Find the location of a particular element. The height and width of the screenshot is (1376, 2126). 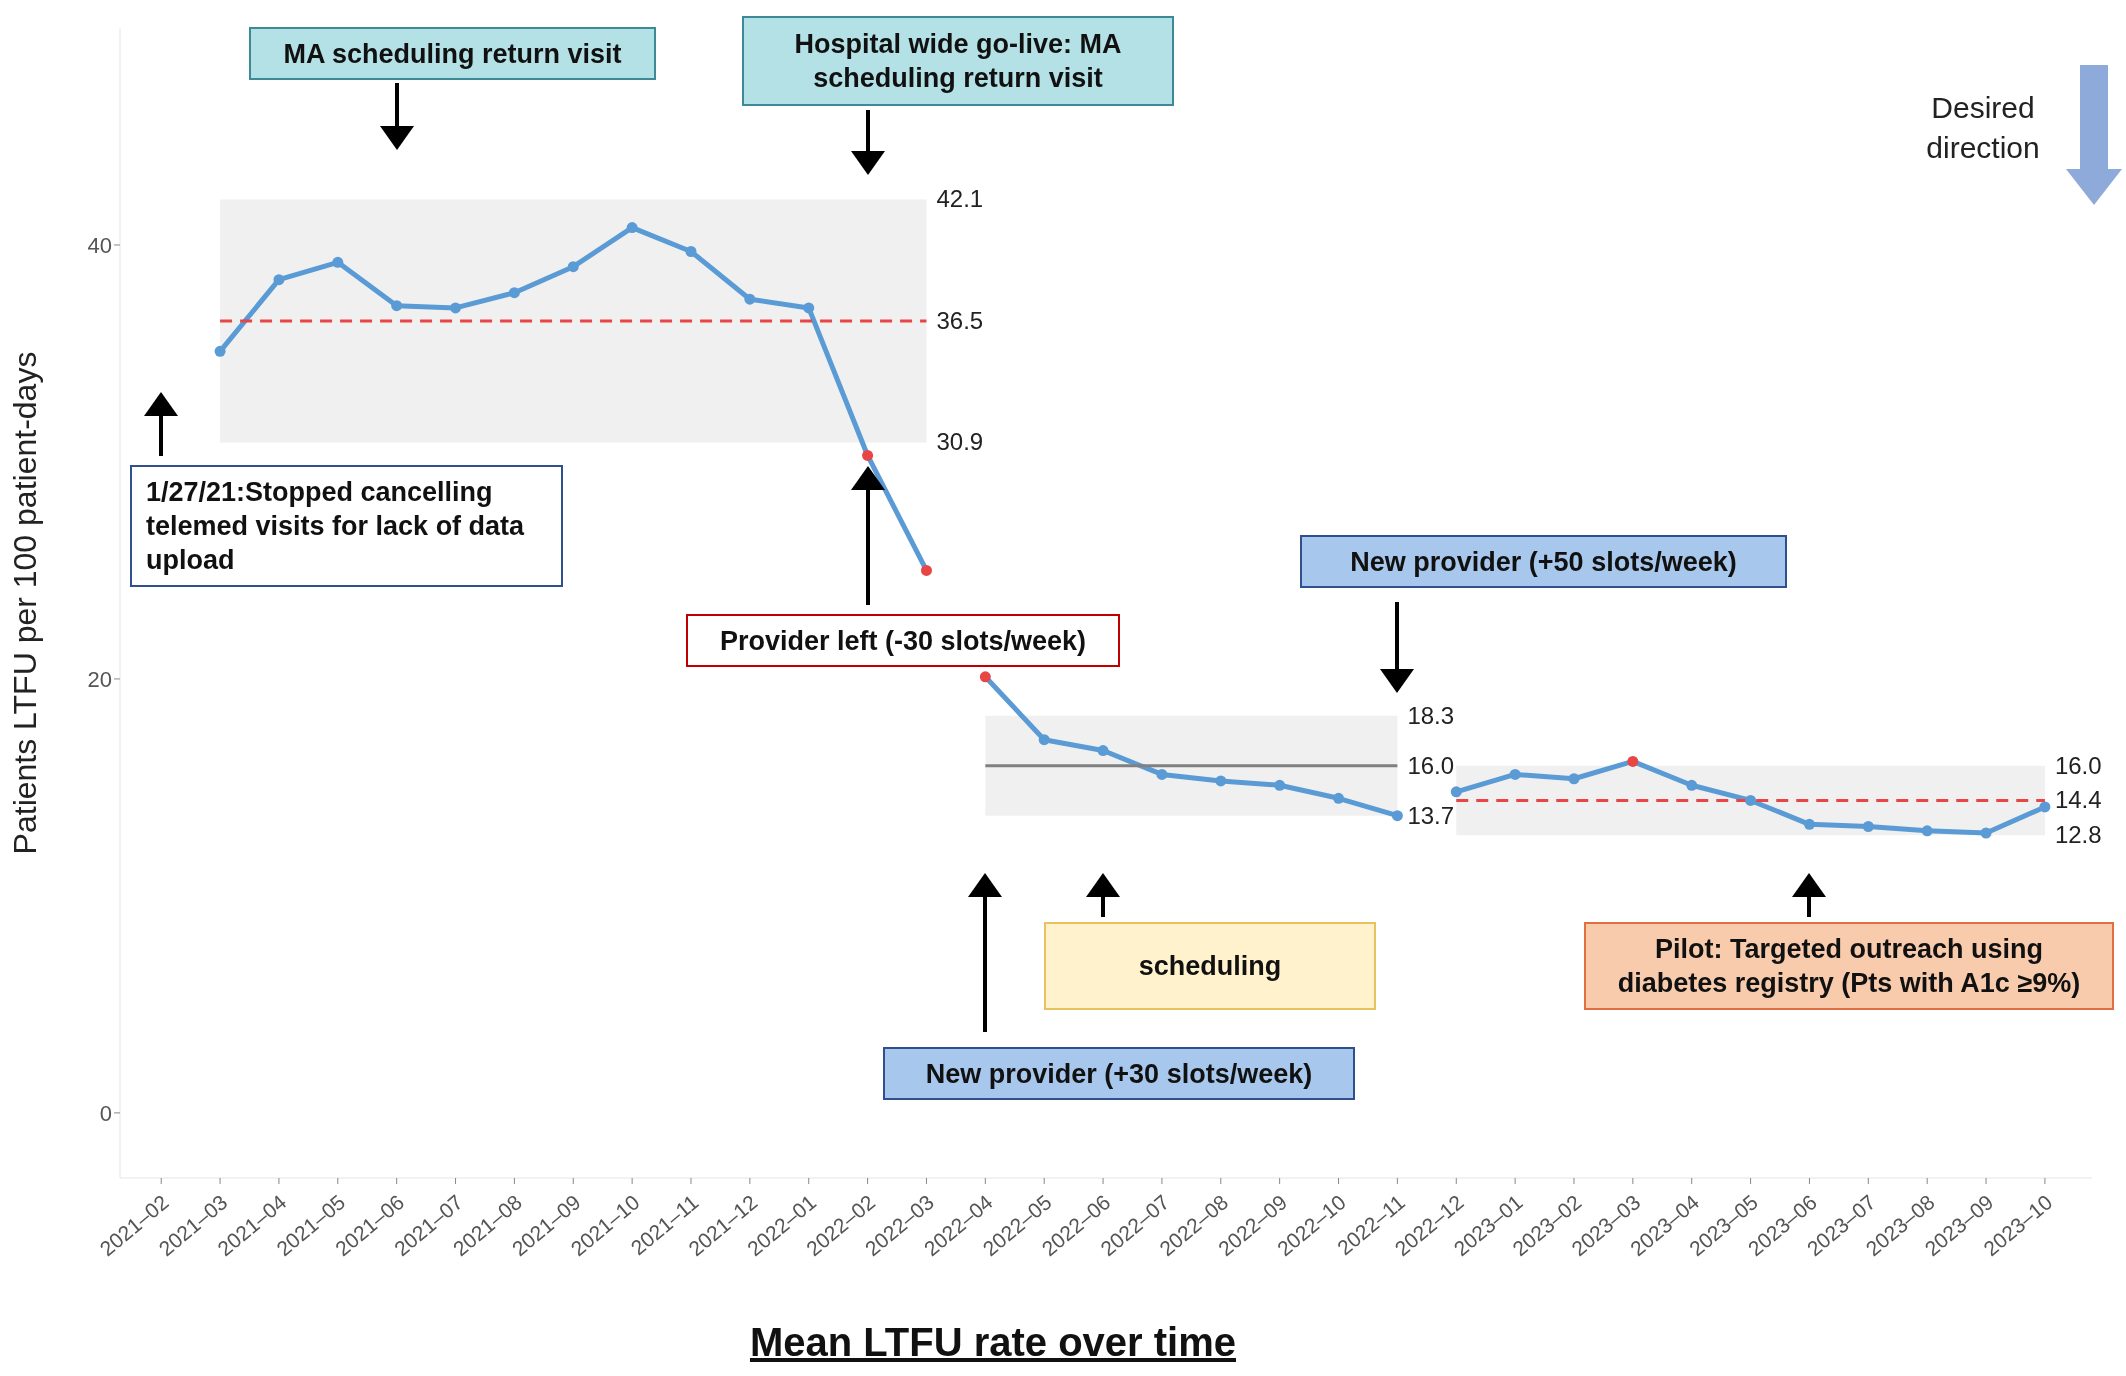

annotation: 18.3 is located at coordinates (1431, 715).